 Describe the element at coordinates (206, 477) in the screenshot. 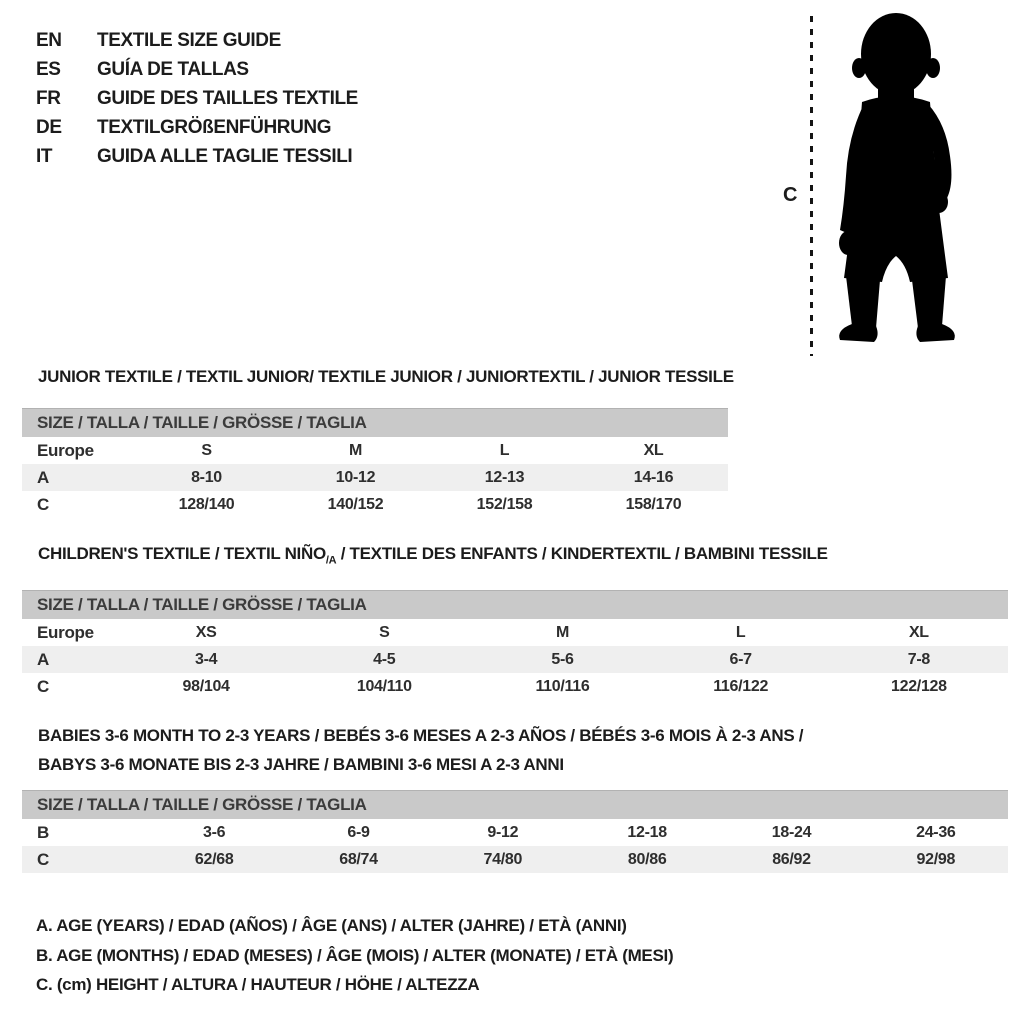

I see `age-cell: 8-10` at that location.